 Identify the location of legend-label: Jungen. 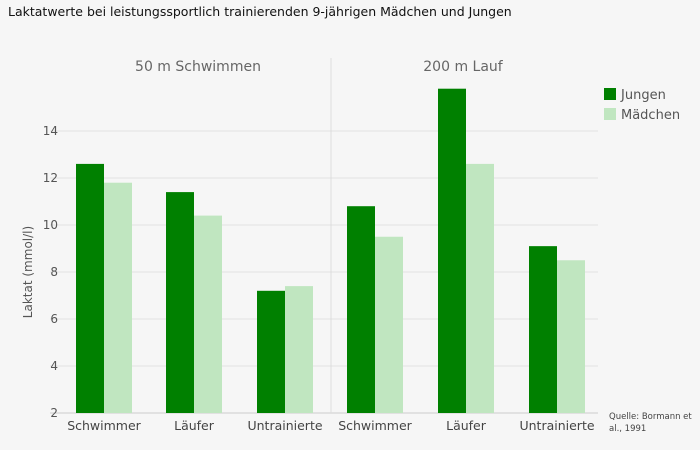
(643, 95).